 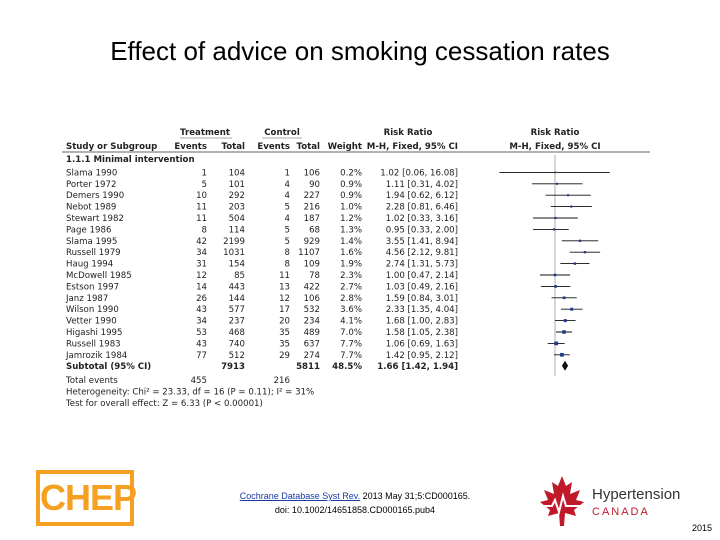 What do you see at coordinates (314, 276) in the screenshot?
I see `control-total: 78` at bounding box center [314, 276].